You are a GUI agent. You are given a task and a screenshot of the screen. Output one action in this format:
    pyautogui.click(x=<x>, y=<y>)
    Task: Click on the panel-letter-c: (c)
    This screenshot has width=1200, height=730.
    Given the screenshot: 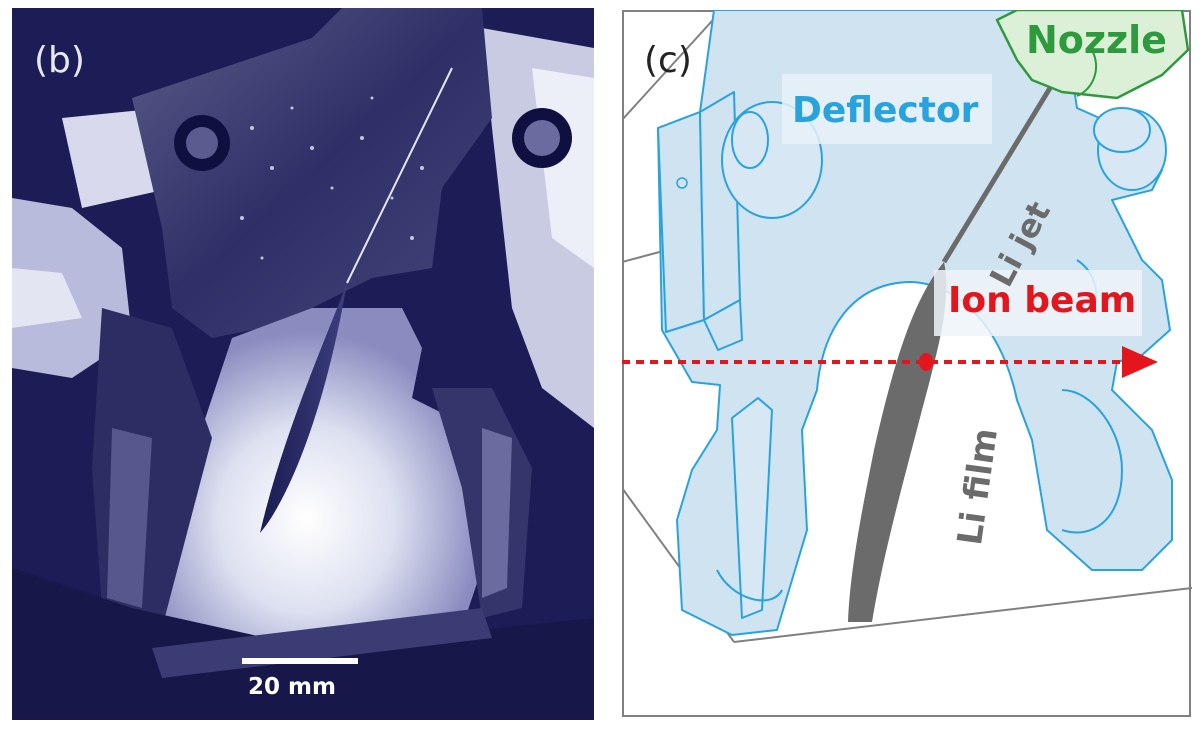 What is the action you would take?
    pyautogui.click(x=668, y=60)
    